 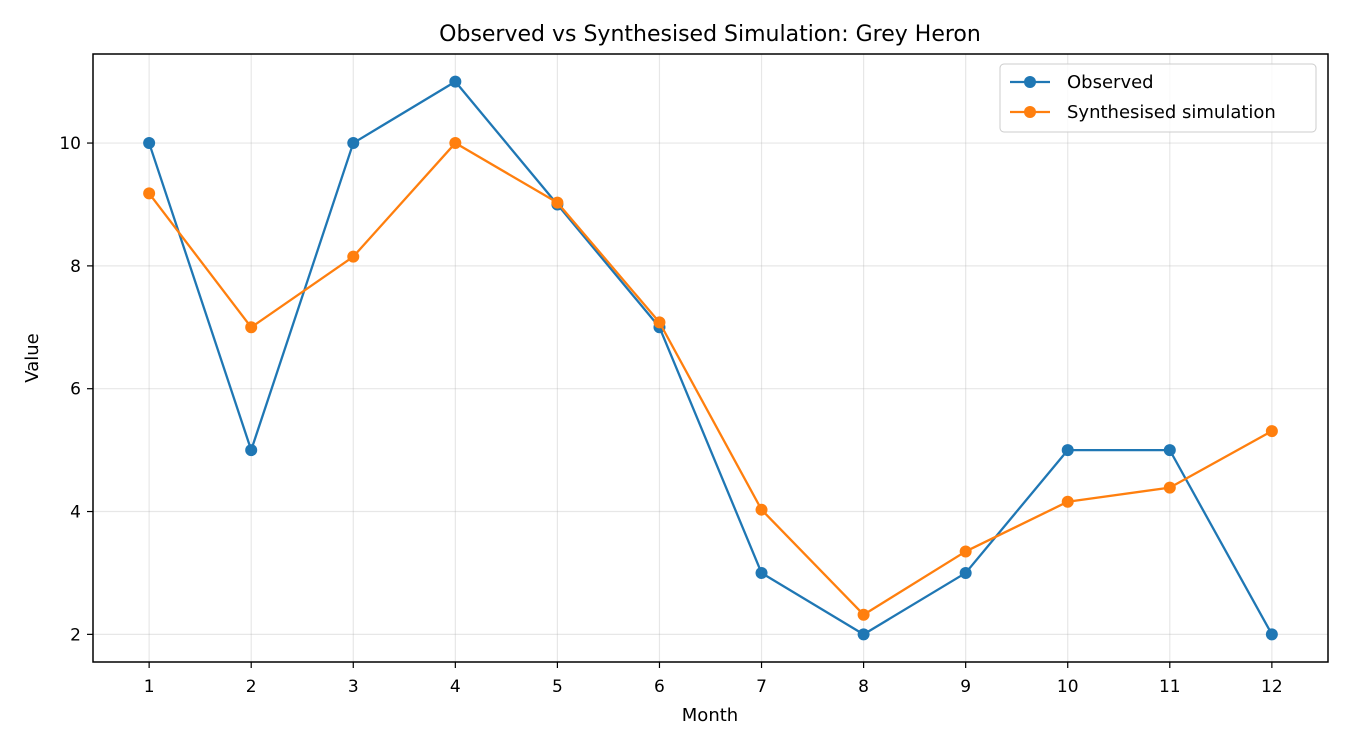 What do you see at coordinates (1068, 687) in the screenshot?
I see `x-tick-label: 10` at bounding box center [1068, 687].